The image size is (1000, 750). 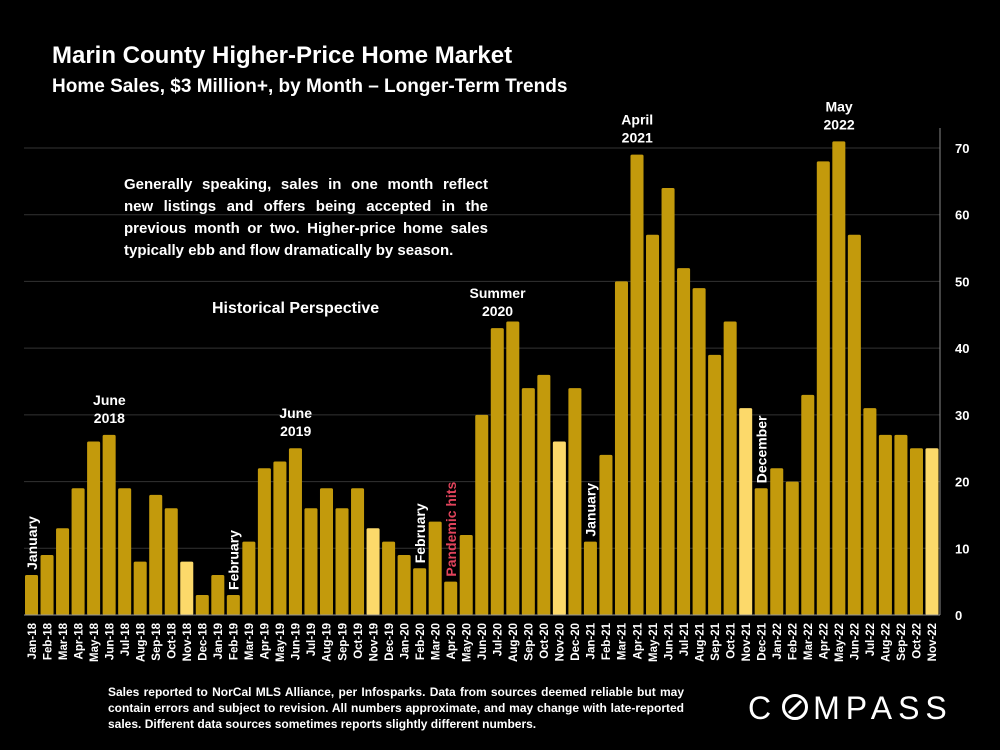 What do you see at coordinates (109, 400) in the screenshot?
I see `annotation-label: June` at bounding box center [109, 400].